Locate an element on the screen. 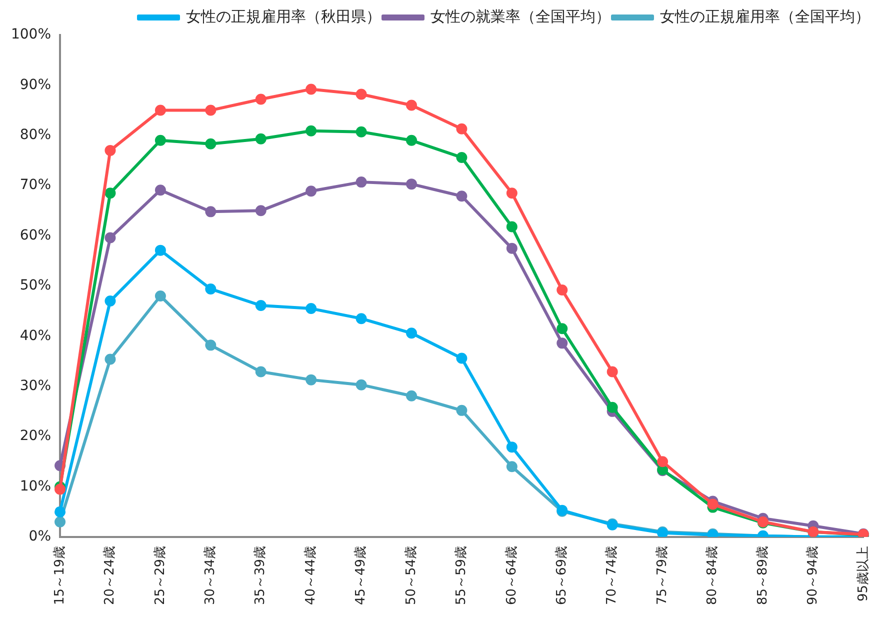  x-tick-label: 55～59歳 is located at coordinates (462, 576).